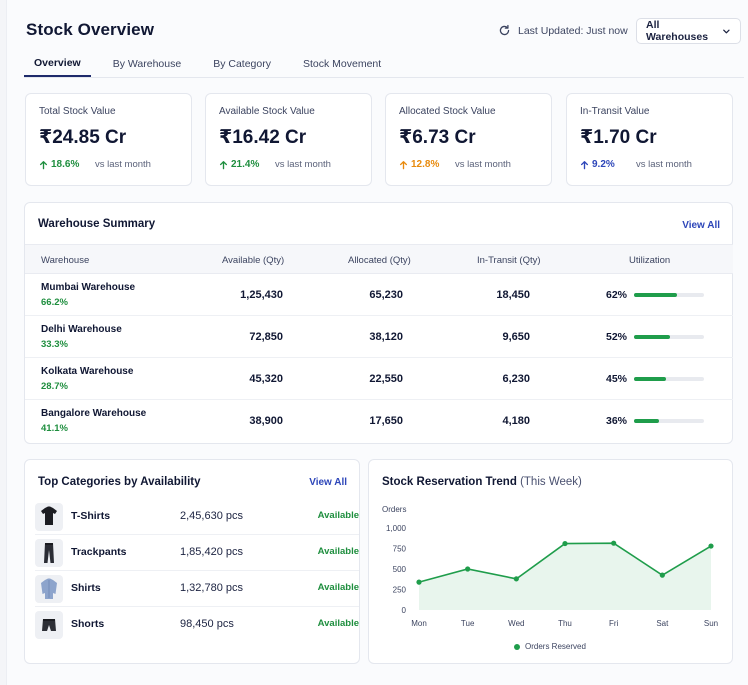 The height and width of the screenshot is (685, 748). What do you see at coordinates (616, 337) in the screenshot?
I see `utilization-value: 52%` at bounding box center [616, 337].